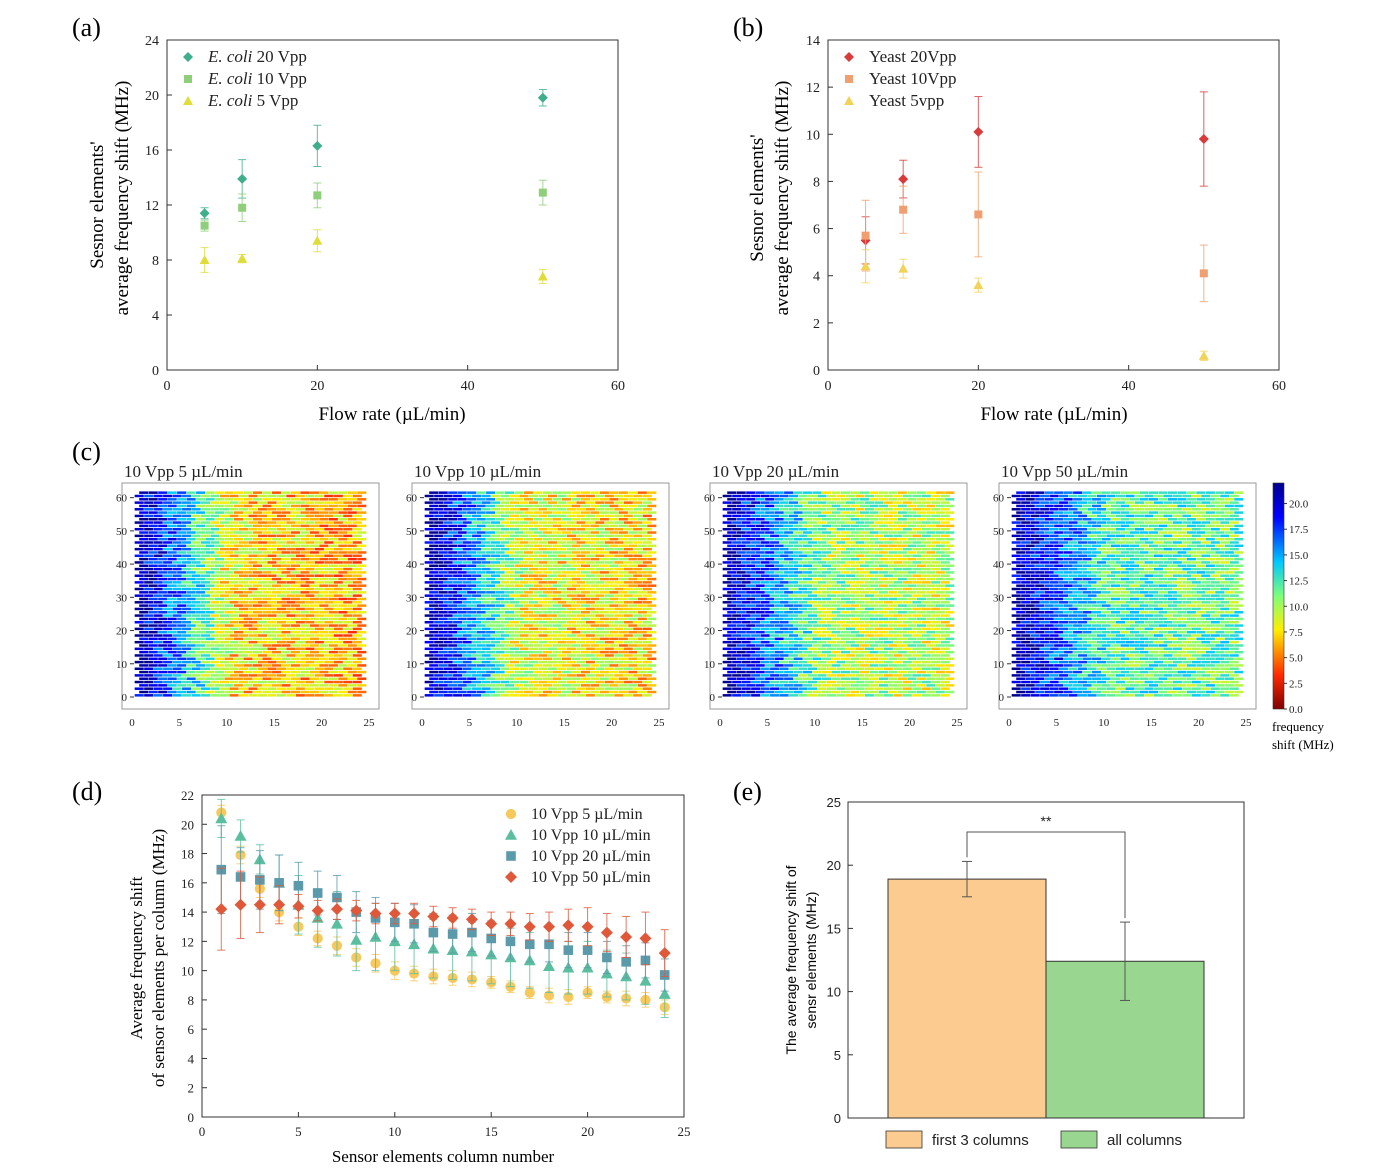 The image size is (1385, 1172). I want to click on y-tick-label: 60, so click(122, 499).